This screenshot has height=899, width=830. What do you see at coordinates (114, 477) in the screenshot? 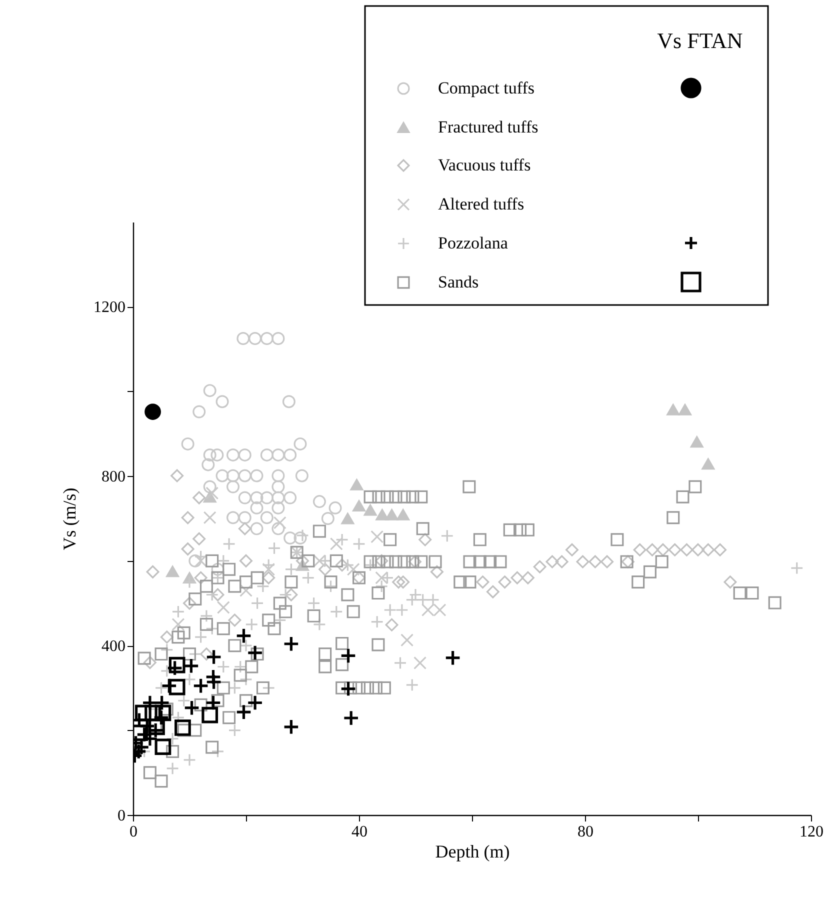
I see `y-tick-label: 800` at bounding box center [114, 477].